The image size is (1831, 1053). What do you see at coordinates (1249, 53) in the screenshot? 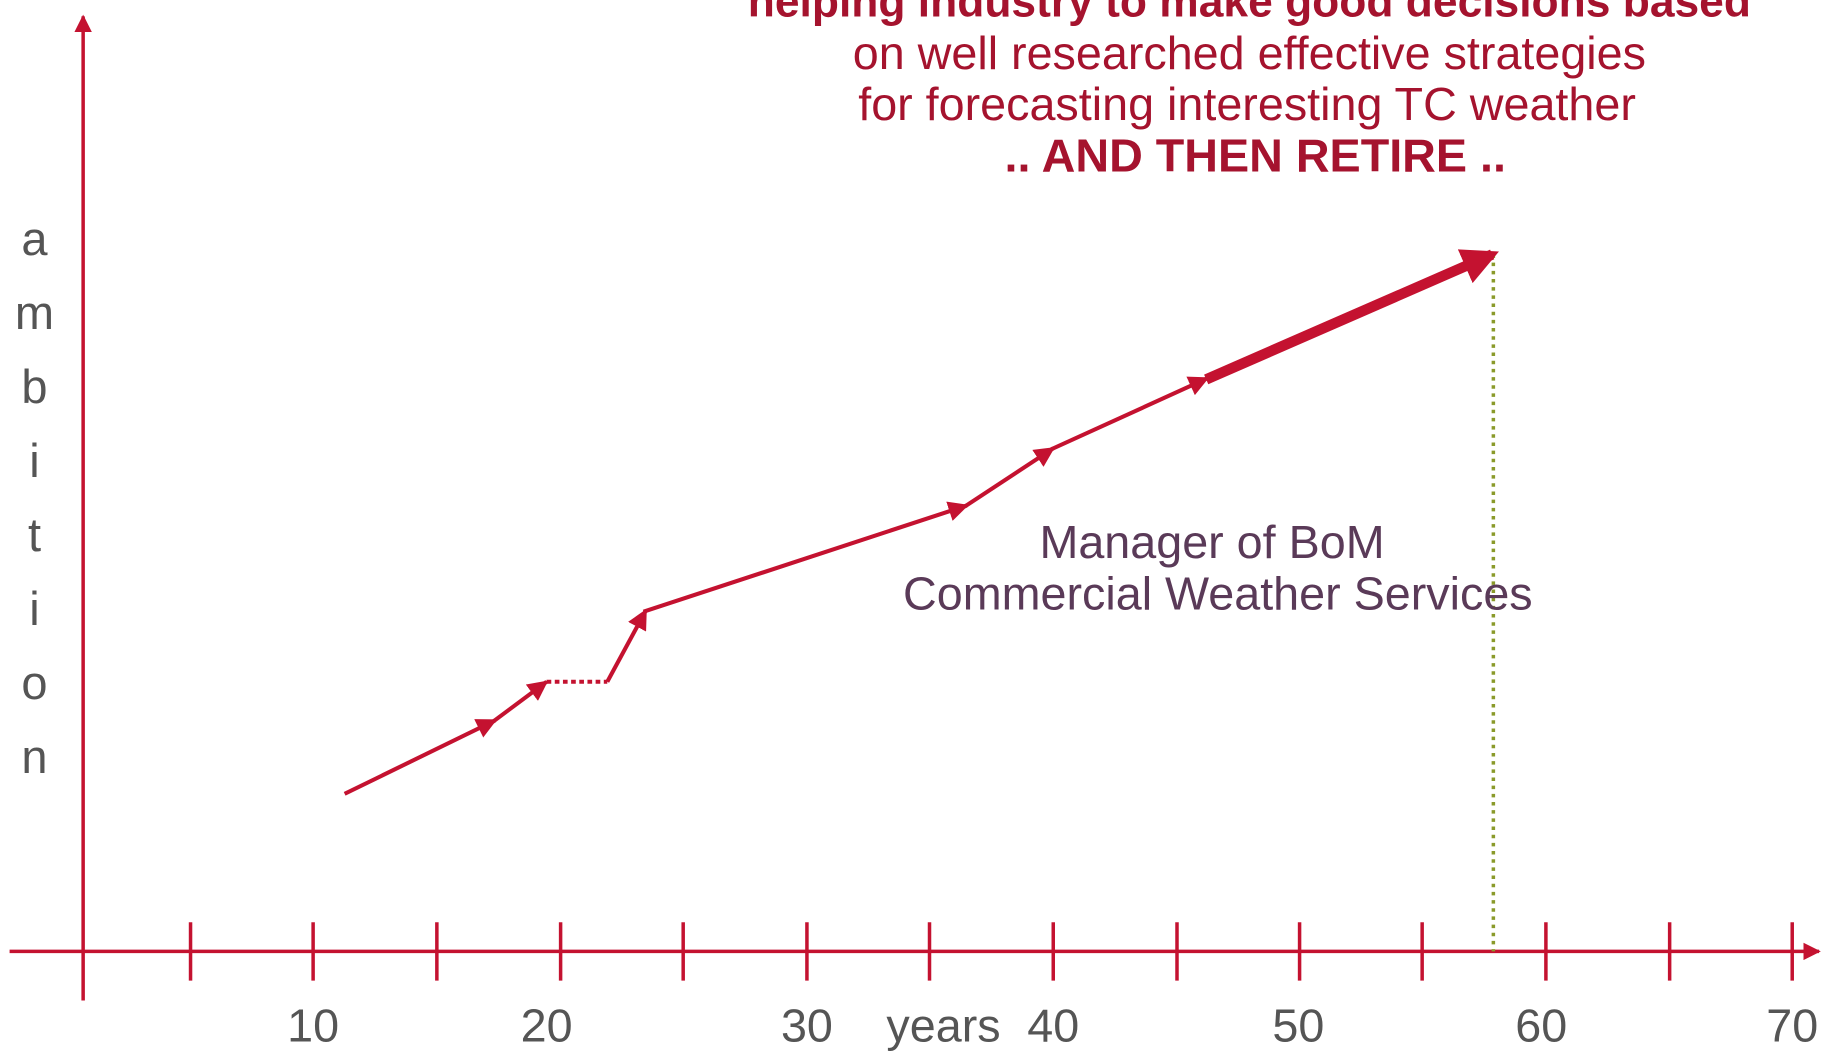
I see `title-line: on well researched effective strategies` at bounding box center [1249, 53].